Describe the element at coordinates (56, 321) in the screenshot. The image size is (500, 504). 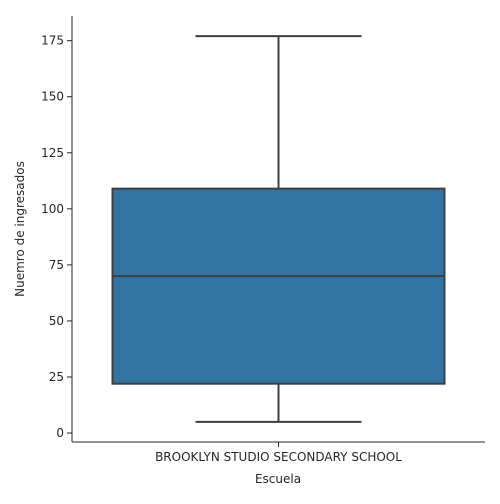
I see `y-tick-label: 50` at that location.